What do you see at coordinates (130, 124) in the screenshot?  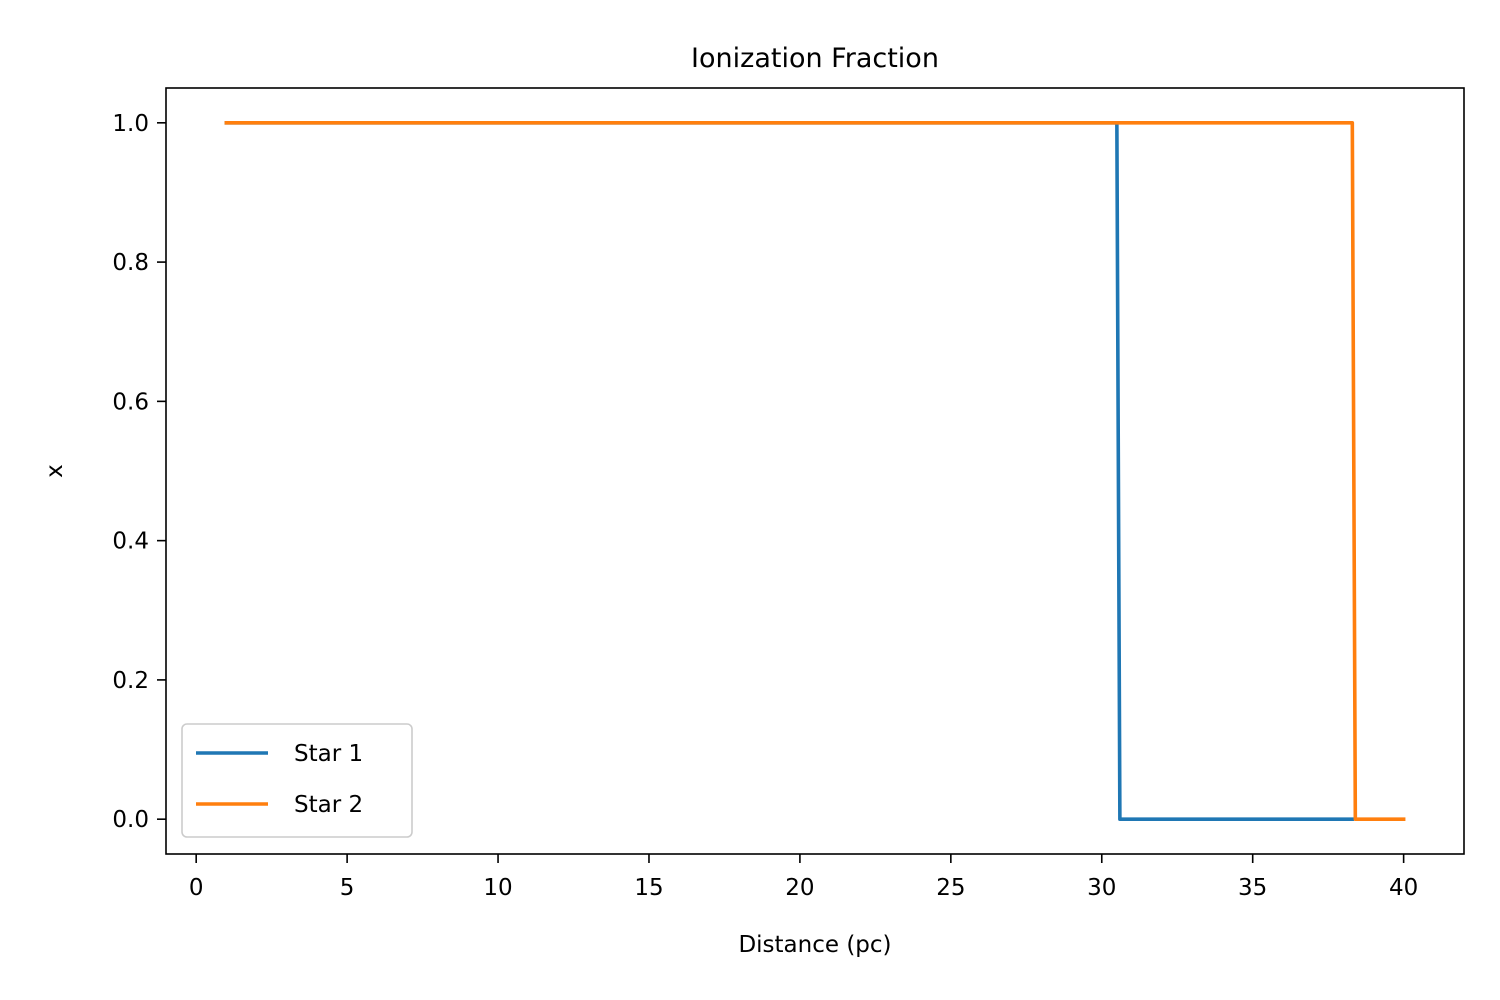 I see `y-tick-label: 1.0` at bounding box center [130, 124].